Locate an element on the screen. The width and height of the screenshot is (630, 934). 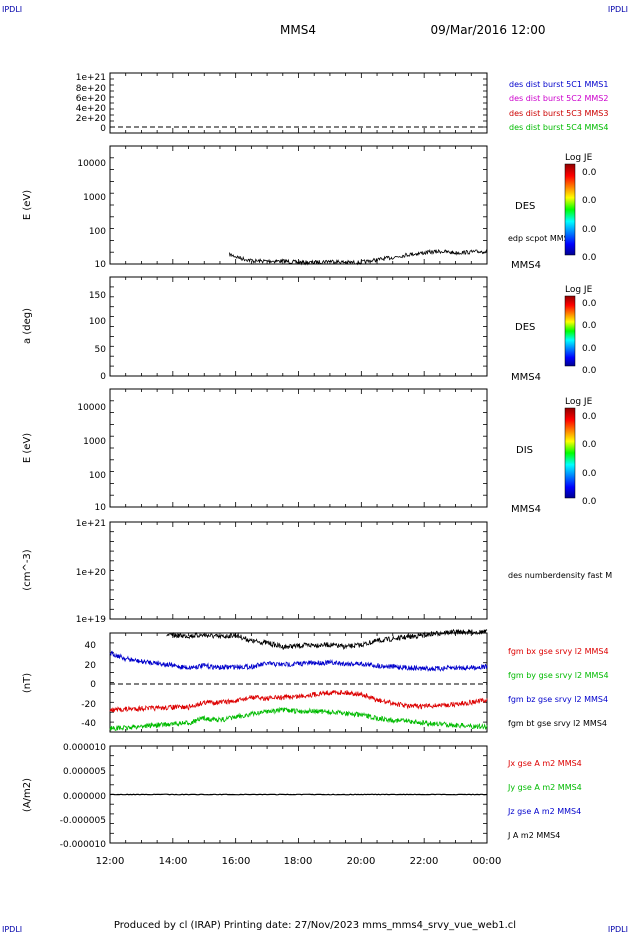
ytick-p4-3: 10 is located at coordinates (101, 508).